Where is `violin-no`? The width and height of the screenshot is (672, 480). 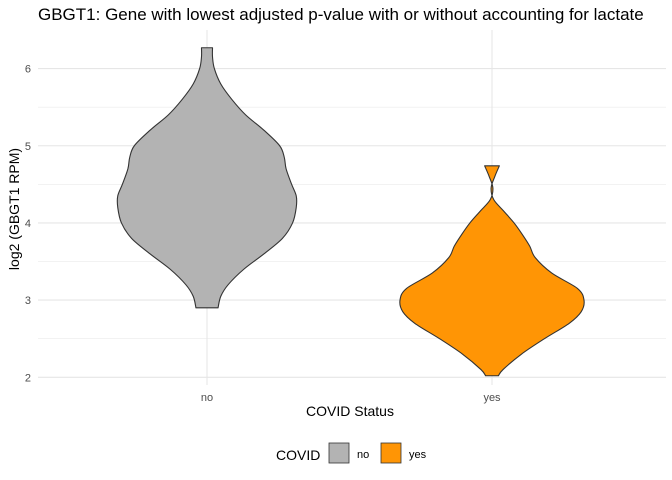
violin-no is located at coordinates (207, 178).